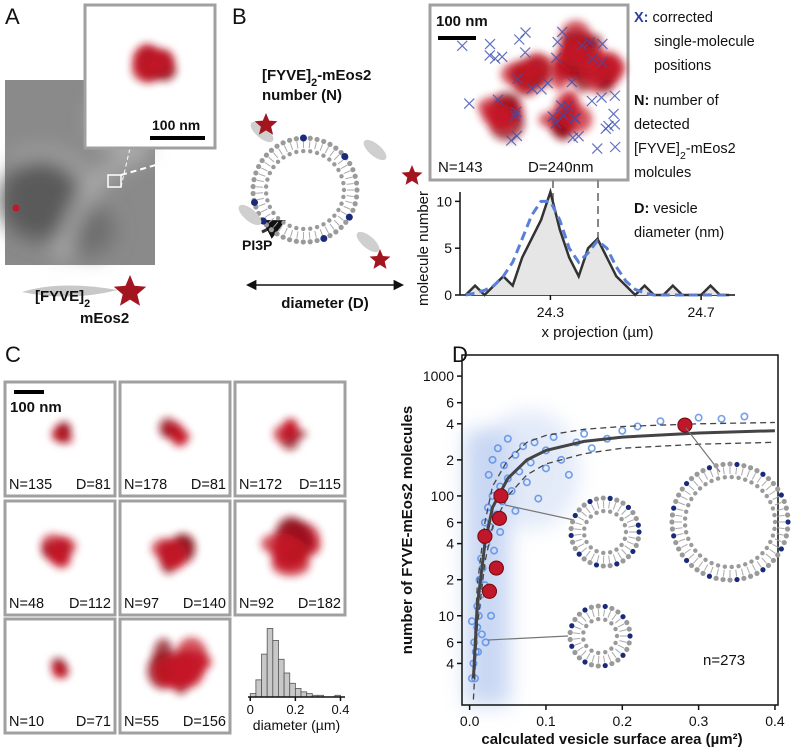 The height and width of the screenshot is (747, 799). Describe the element at coordinates (250, 709) in the screenshot. I see `x-tick-label: 0` at that location.